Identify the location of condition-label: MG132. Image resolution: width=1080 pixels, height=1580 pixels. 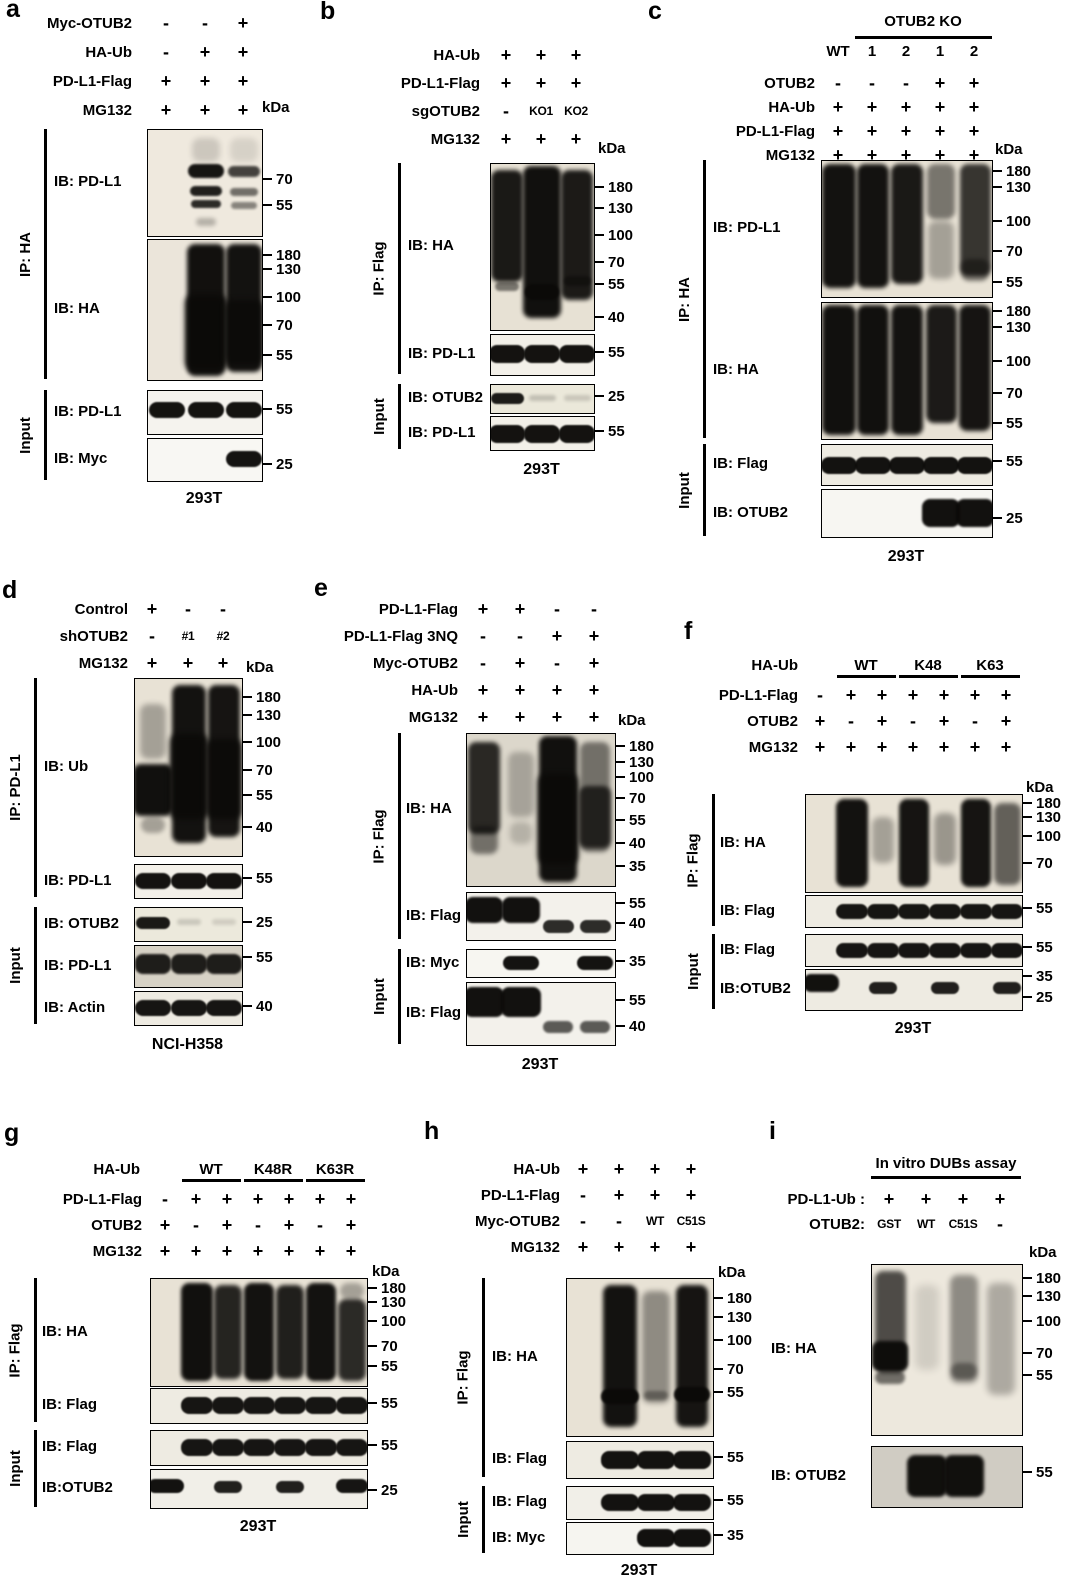
(103, 663).